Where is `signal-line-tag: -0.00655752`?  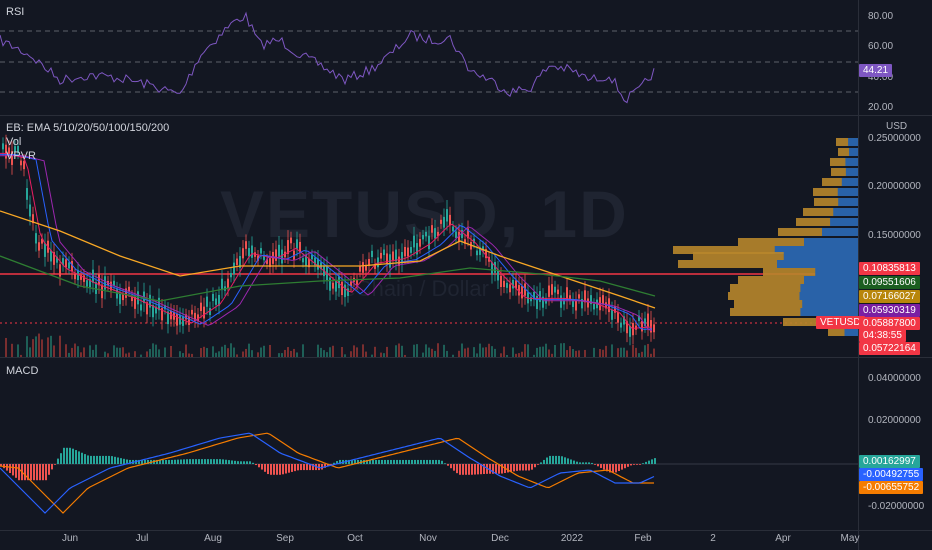
signal-line-tag: -0.00655752 is located at coordinates (891, 487).